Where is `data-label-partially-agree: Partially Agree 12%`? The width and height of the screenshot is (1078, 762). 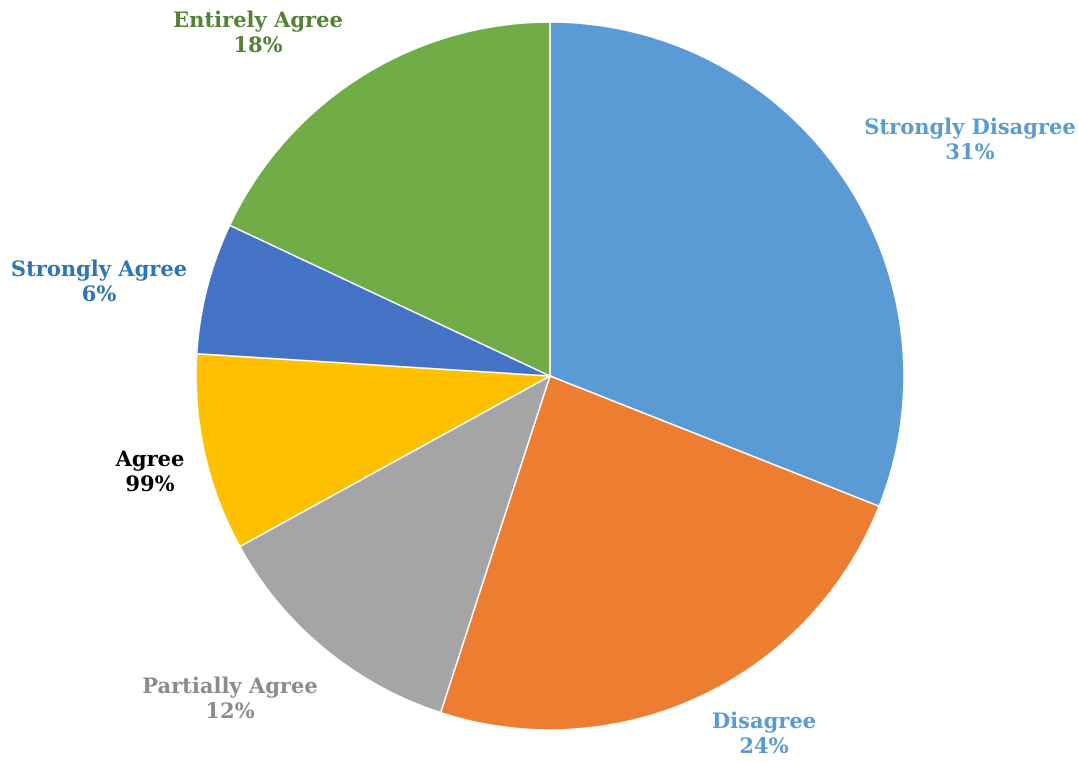 data-label-partially-agree: Partially Agree 12% is located at coordinates (229, 698).